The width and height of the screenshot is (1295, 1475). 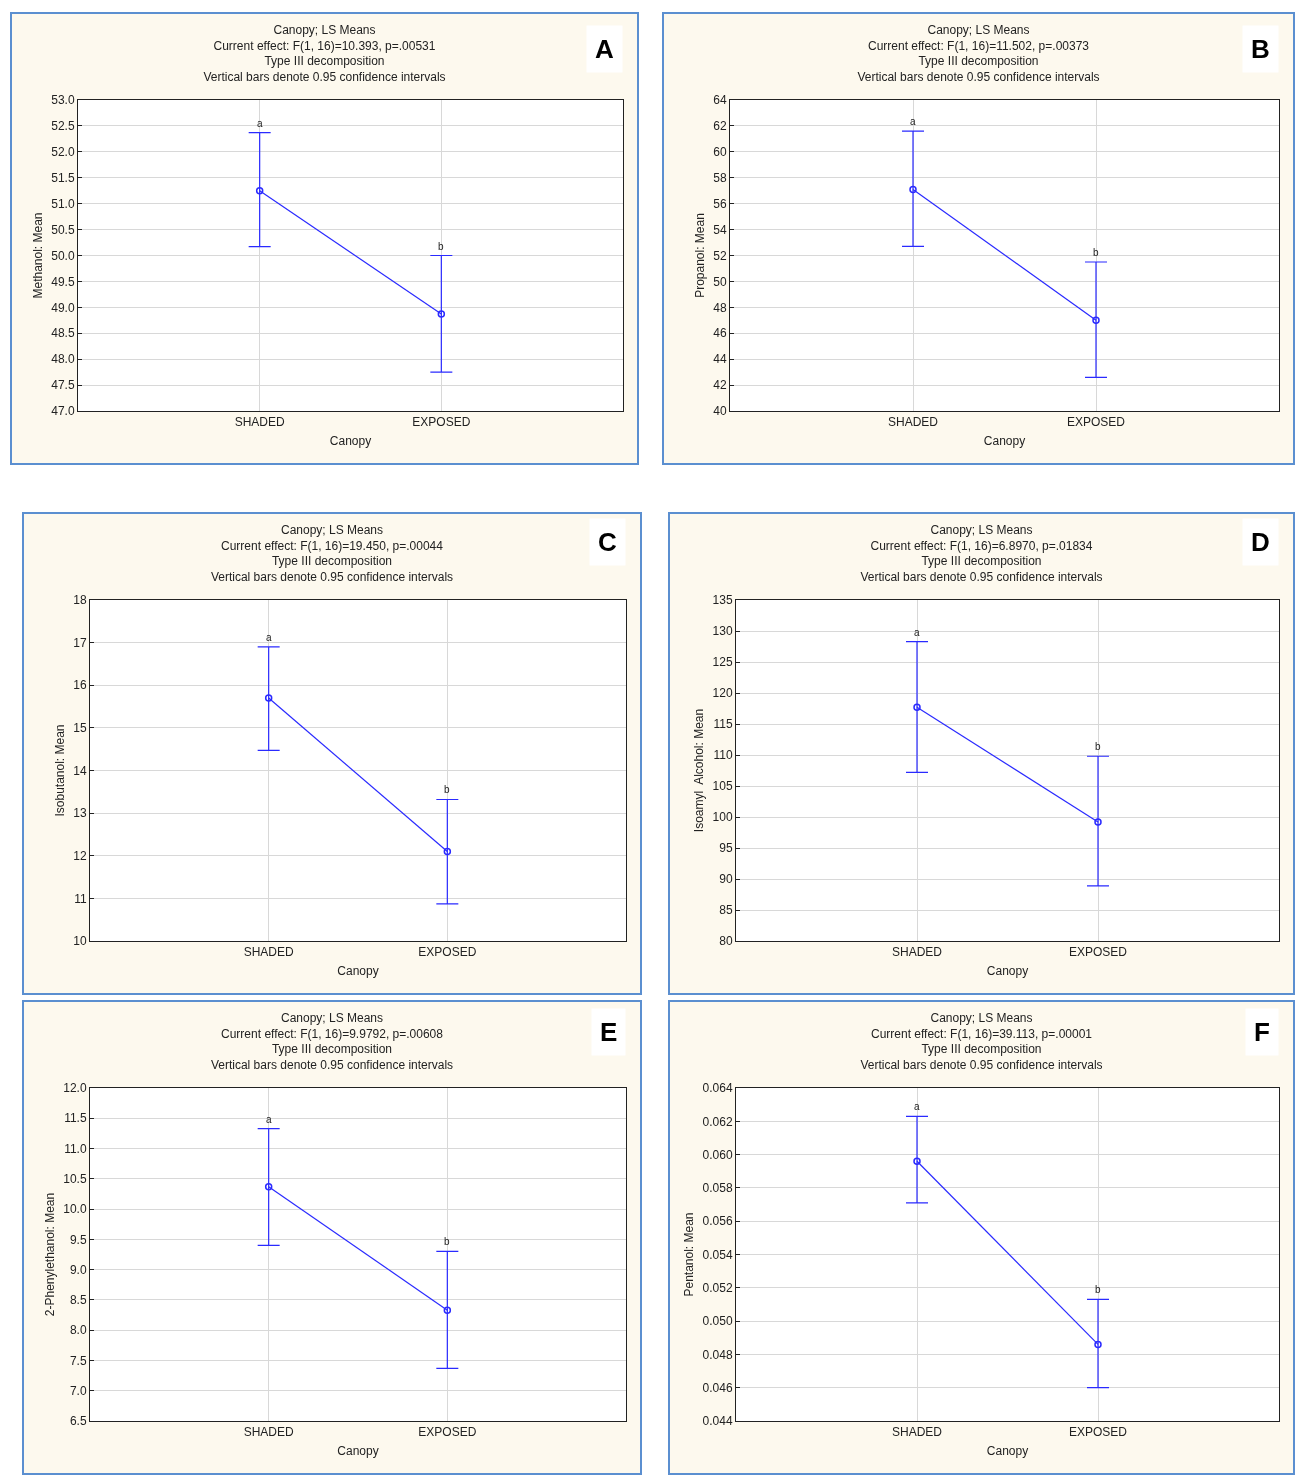 What do you see at coordinates (720, 359) in the screenshot?
I see `y-tick-label: 44` at bounding box center [720, 359].